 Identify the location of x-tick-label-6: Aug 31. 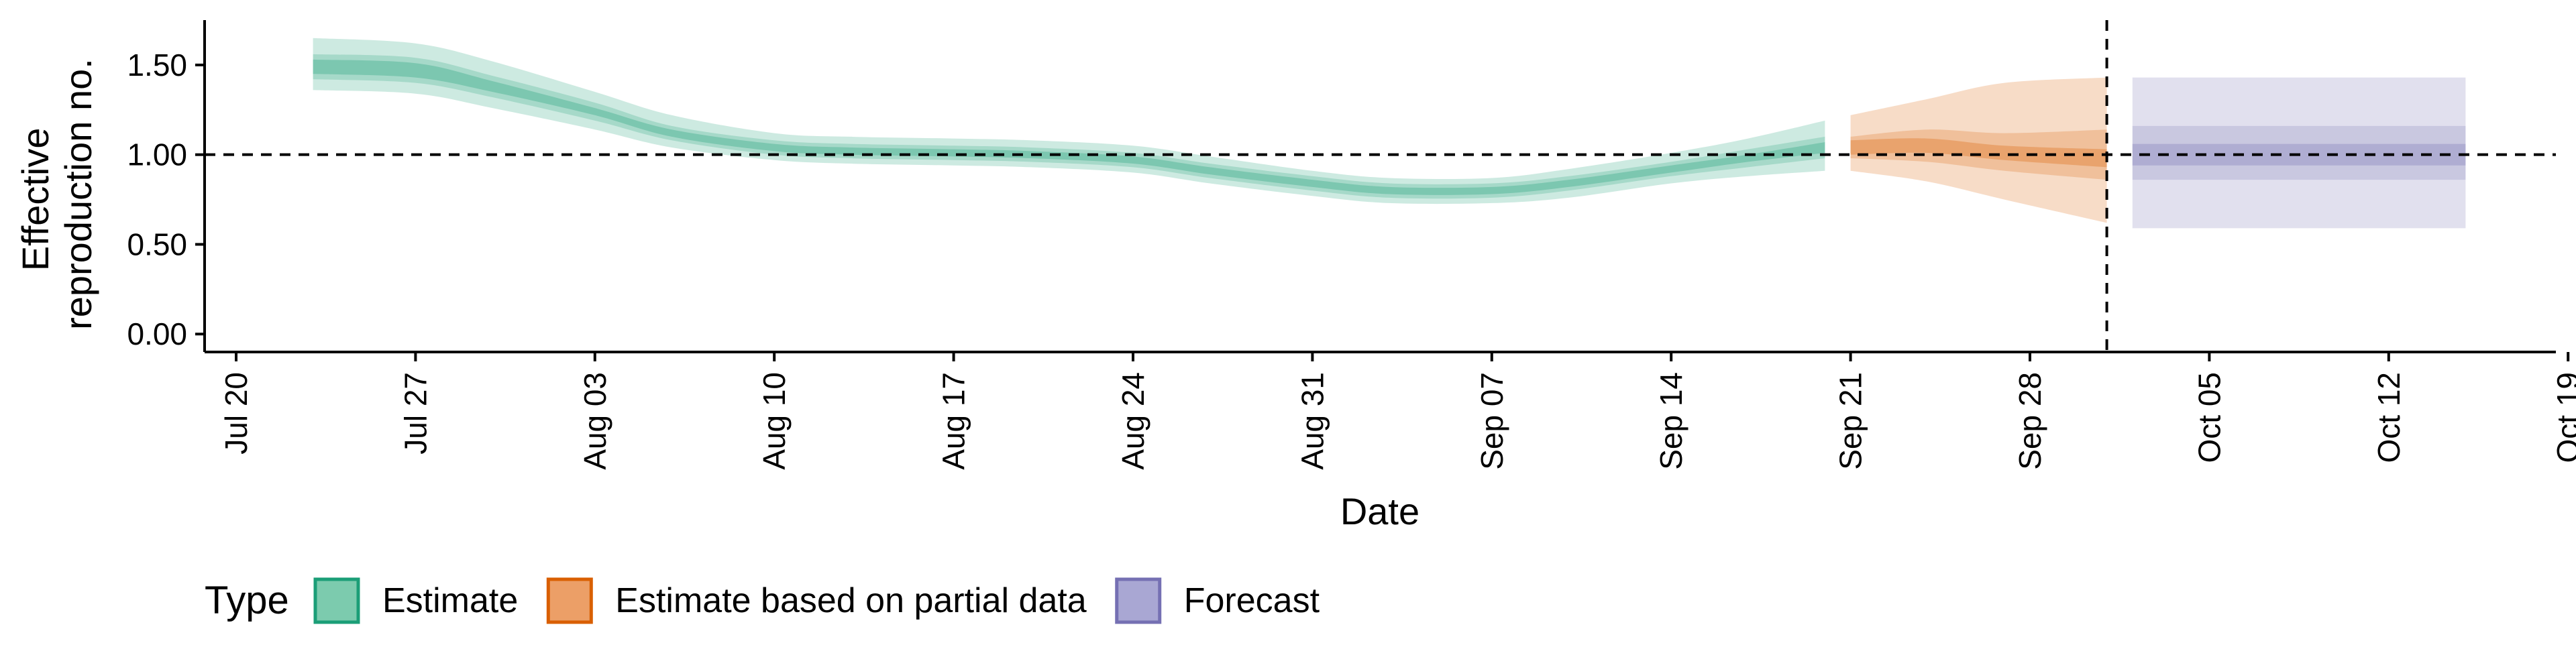
(1312, 421).